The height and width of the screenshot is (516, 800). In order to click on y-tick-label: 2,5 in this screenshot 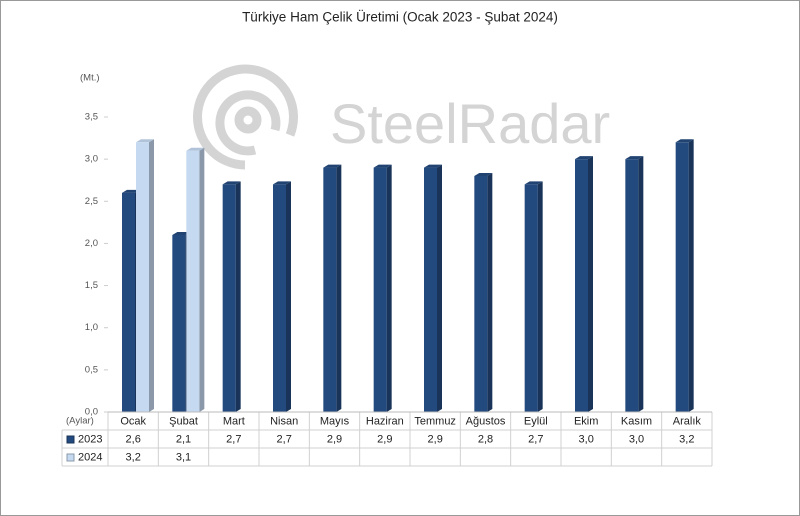, I will do `click(91, 201)`.